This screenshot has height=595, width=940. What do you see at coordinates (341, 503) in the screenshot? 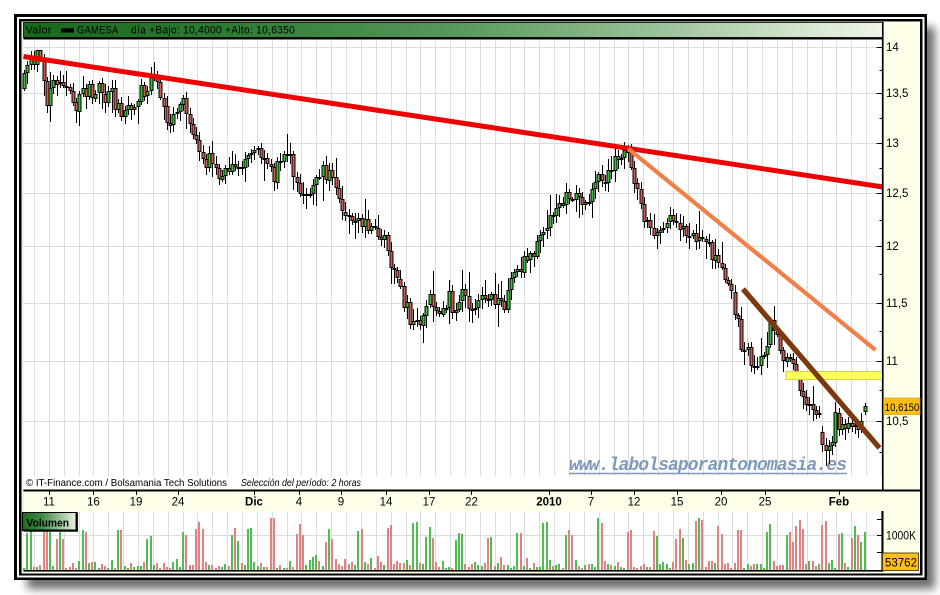
I see `svg-text: 9` at bounding box center [341, 503].